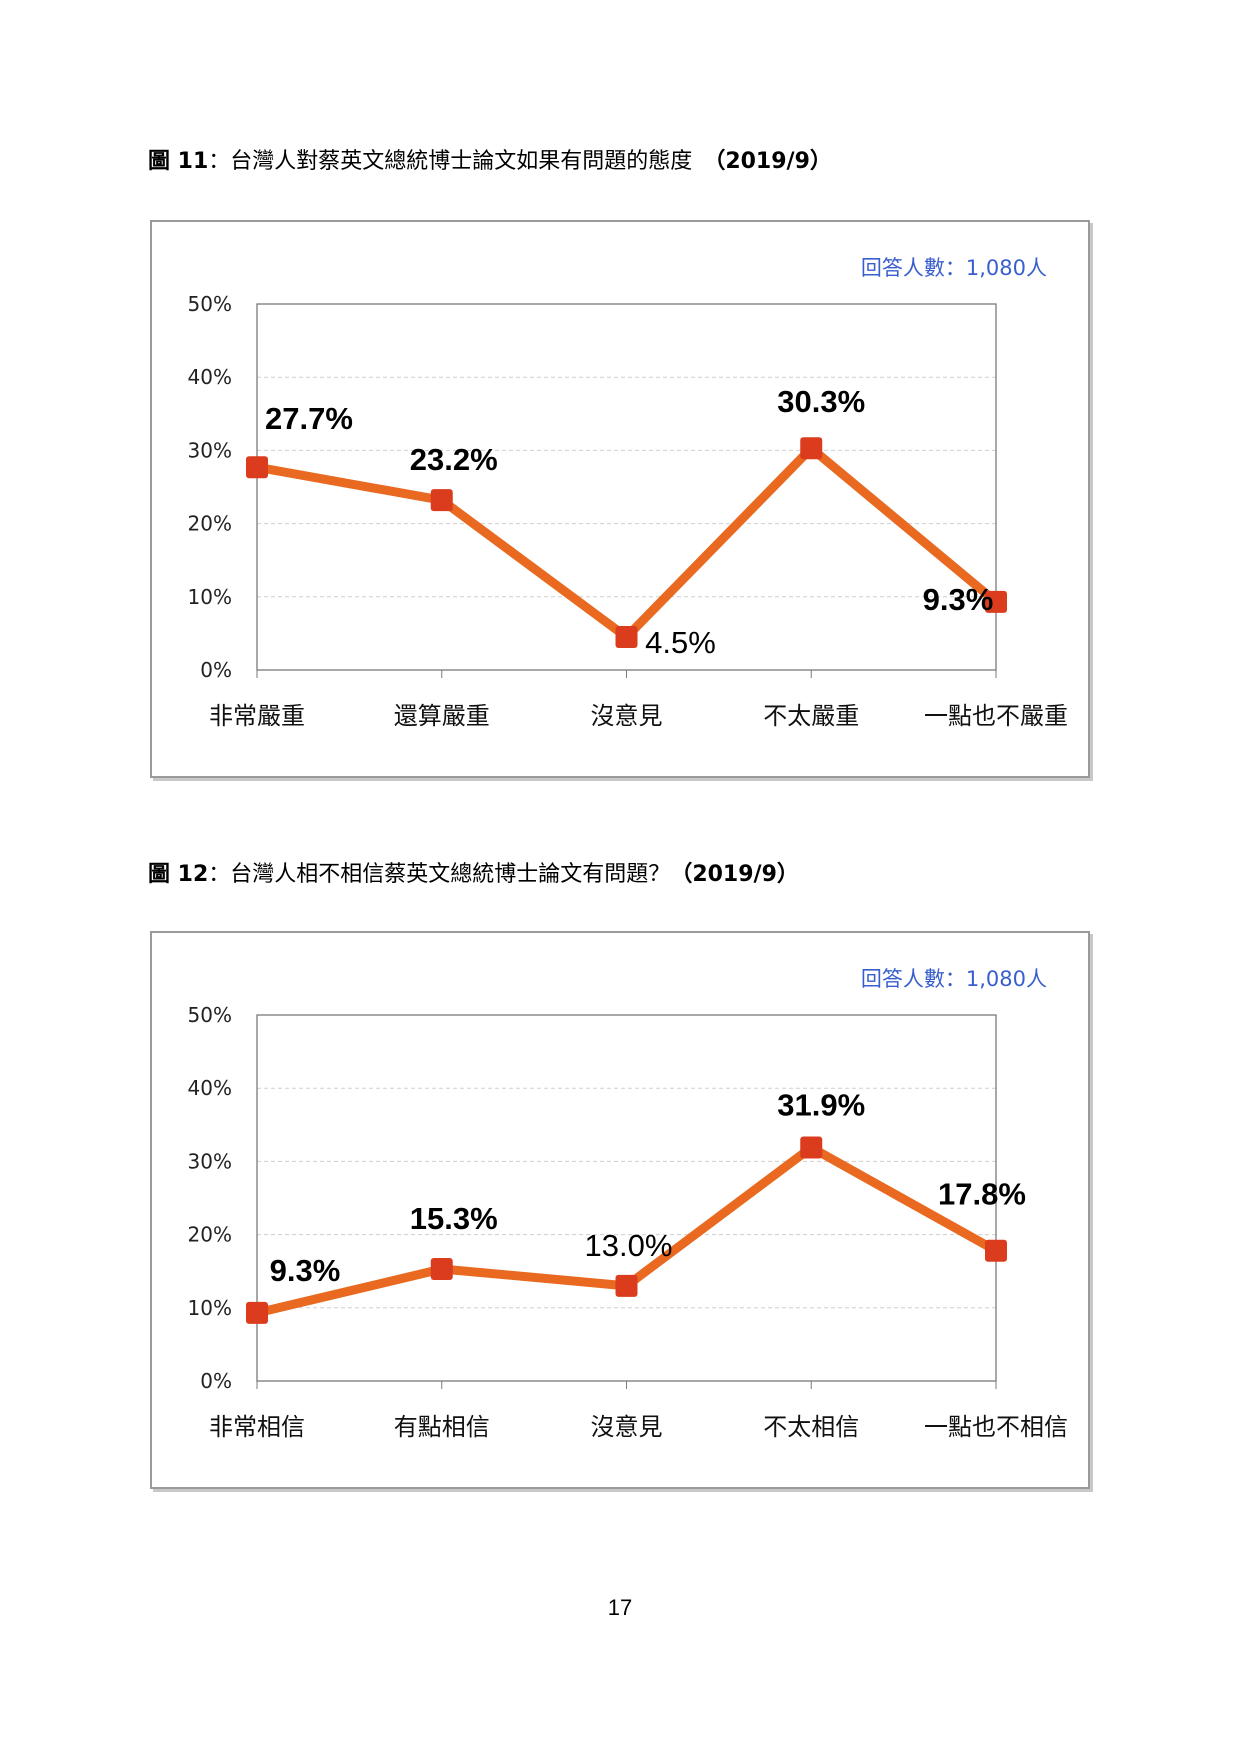 The height and width of the screenshot is (1754, 1240). What do you see at coordinates (454, 459) in the screenshot?
I see `data-label: 23.2%` at bounding box center [454, 459].